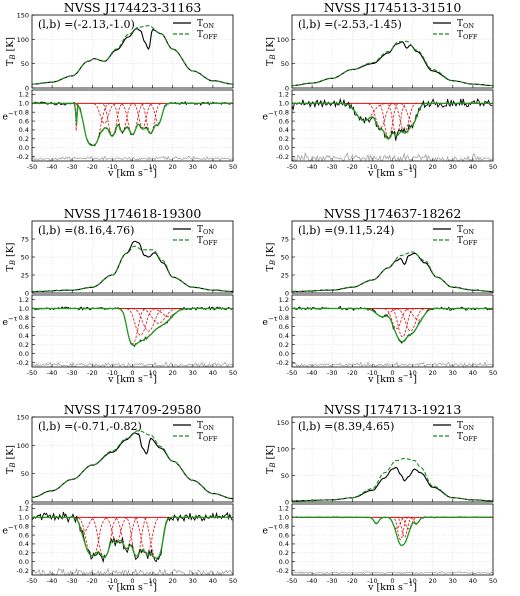 The width and height of the screenshot is (520, 596). What do you see at coordinates (132, 373) in the screenshot?
I see `x-tick-label: 0` at bounding box center [132, 373].